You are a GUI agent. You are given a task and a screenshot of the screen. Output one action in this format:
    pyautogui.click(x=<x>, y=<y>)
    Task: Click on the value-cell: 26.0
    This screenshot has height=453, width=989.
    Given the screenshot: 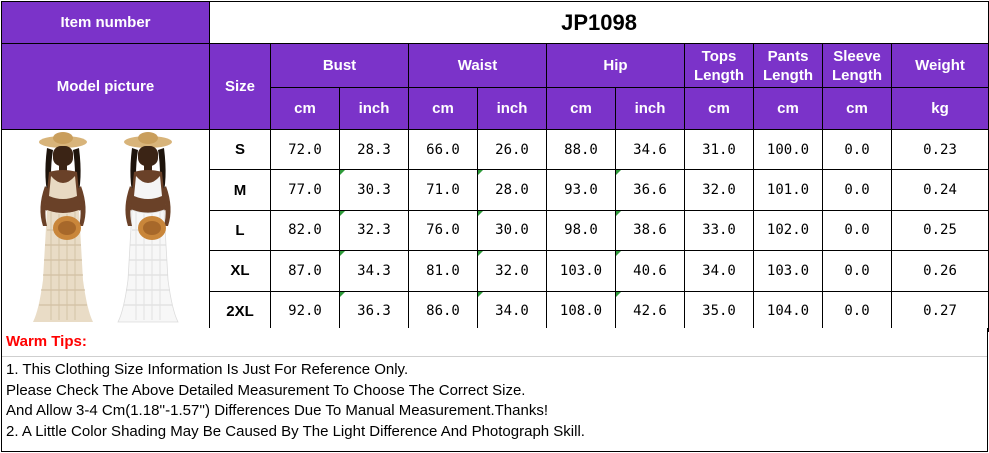 What is the action you would take?
    pyautogui.click(x=512, y=149)
    